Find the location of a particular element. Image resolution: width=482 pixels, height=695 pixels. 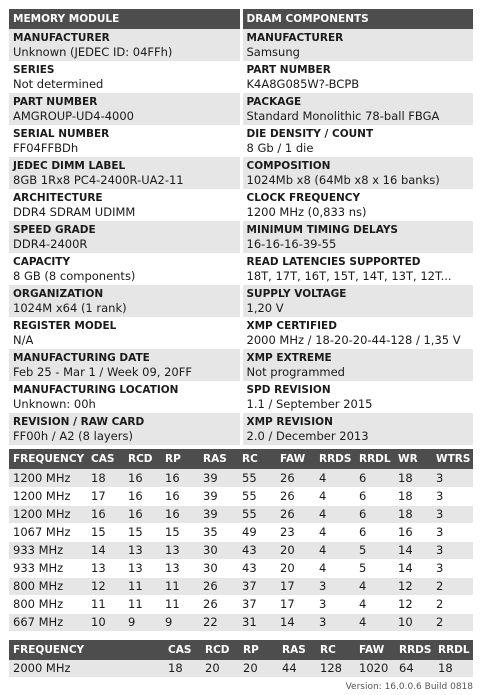

module-manufacturer-field: MANUFACTURER Unknown (JEDEC ID: 04FFh) is located at coordinates (124, 45).